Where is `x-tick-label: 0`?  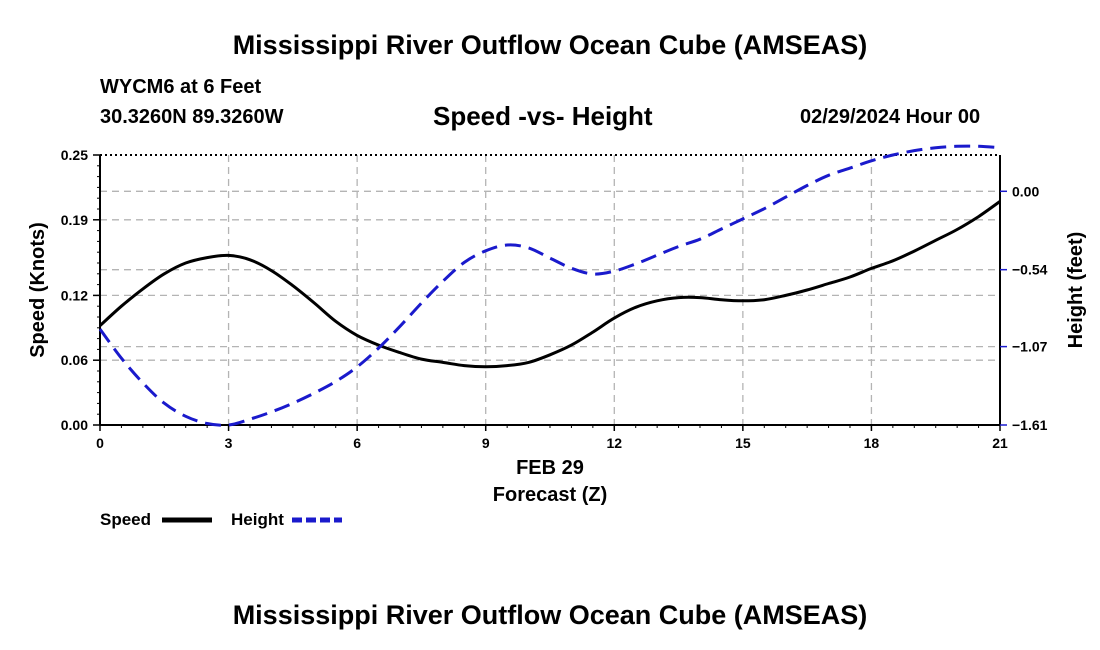 x-tick-label: 0 is located at coordinates (100, 443).